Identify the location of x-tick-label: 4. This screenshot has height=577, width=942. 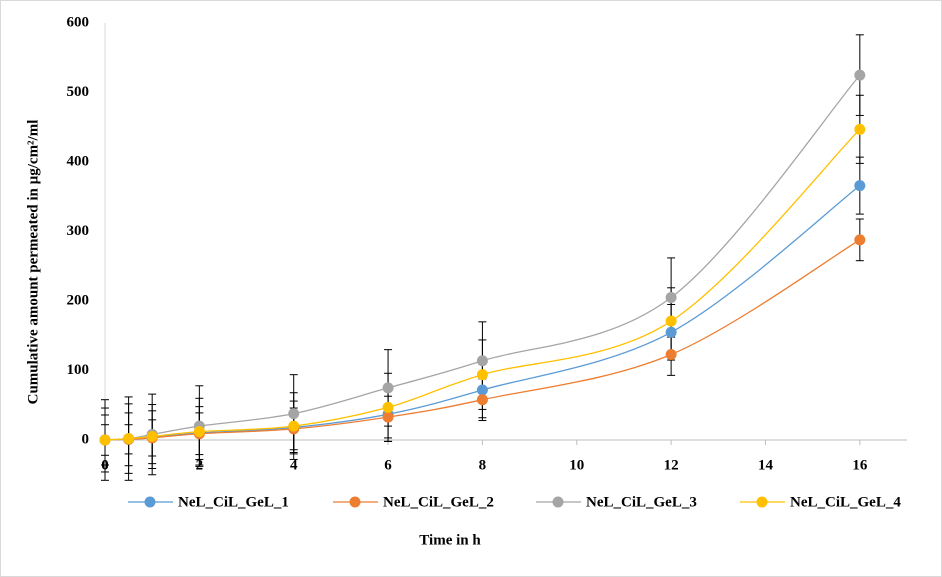
(294, 465).